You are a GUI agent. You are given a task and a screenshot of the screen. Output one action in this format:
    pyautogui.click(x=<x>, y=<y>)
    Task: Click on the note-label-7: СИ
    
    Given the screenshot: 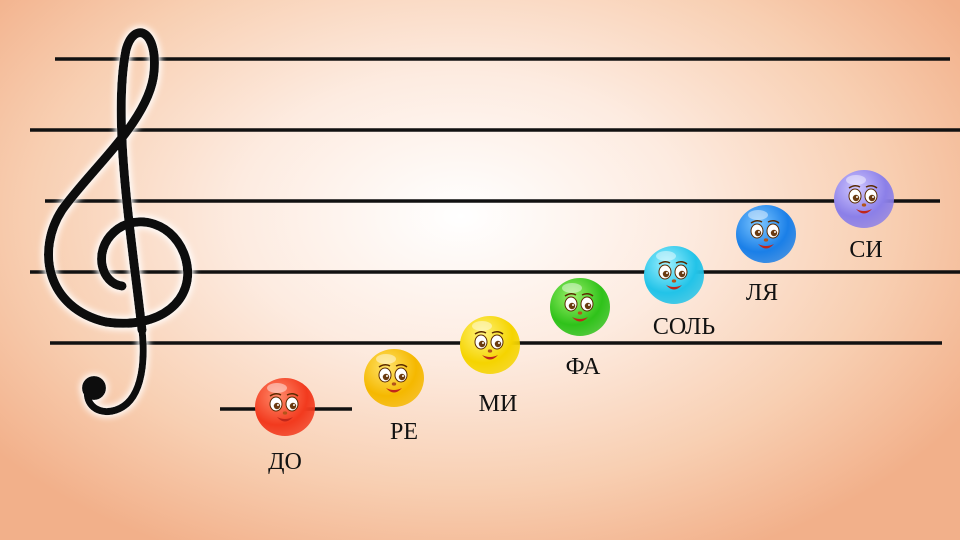 What is the action you would take?
    pyautogui.click(x=866, y=250)
    